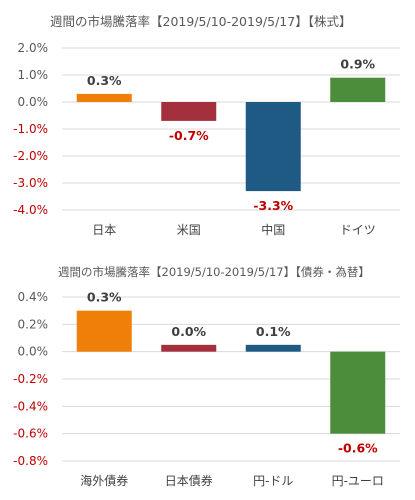 Image resolution: width=415 pixels, height=500 pixels. Describe the element at coordinates (200, 21) in the screenshot. I see `chart-1-title: 週間の市場騰落率【2019/5/10-2019/5/17】【株式】` at that location.